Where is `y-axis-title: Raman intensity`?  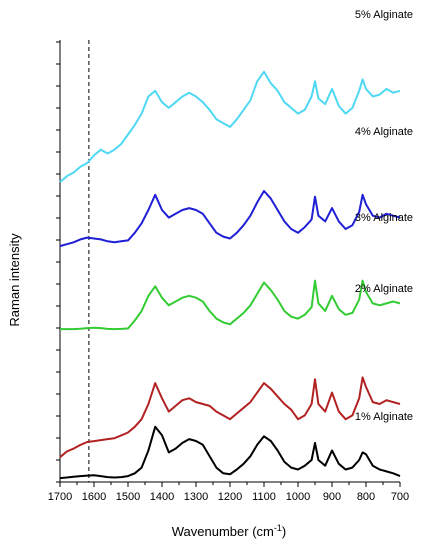 y-axis-title: Raman intensity is located at coordinates (14, 280).